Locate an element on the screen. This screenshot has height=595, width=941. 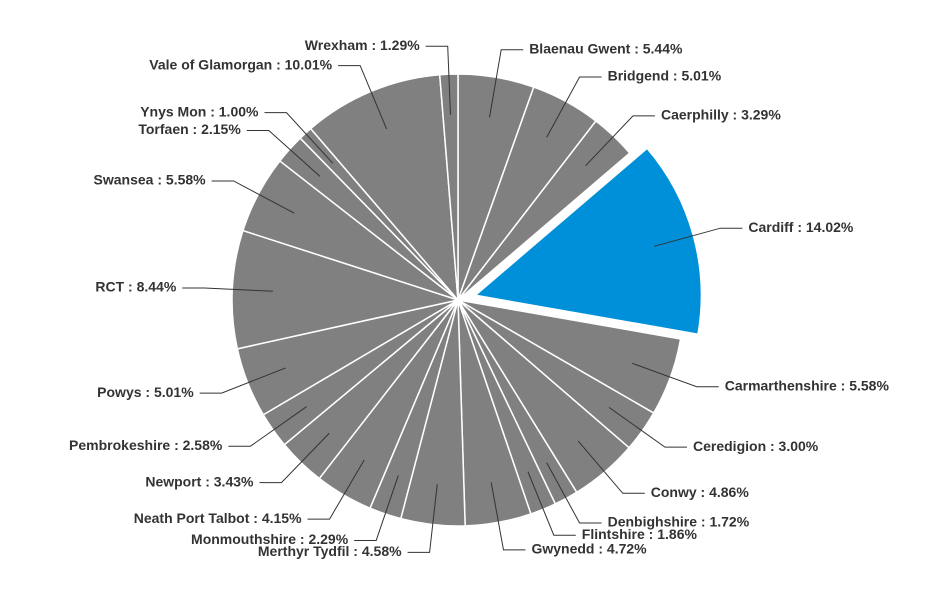
slice-label: Ceredigion : 3.00% is located at coordinates (756, 446).